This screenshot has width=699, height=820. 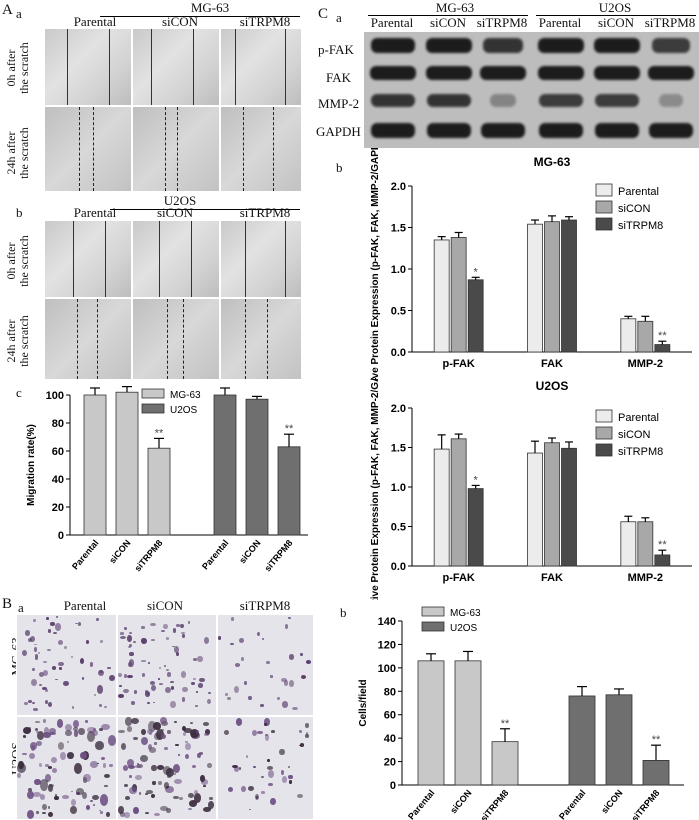 What do you see at coordinates (167, 665) in the screenshot?
I see `transwell-image` at bounding box center [167, 665].